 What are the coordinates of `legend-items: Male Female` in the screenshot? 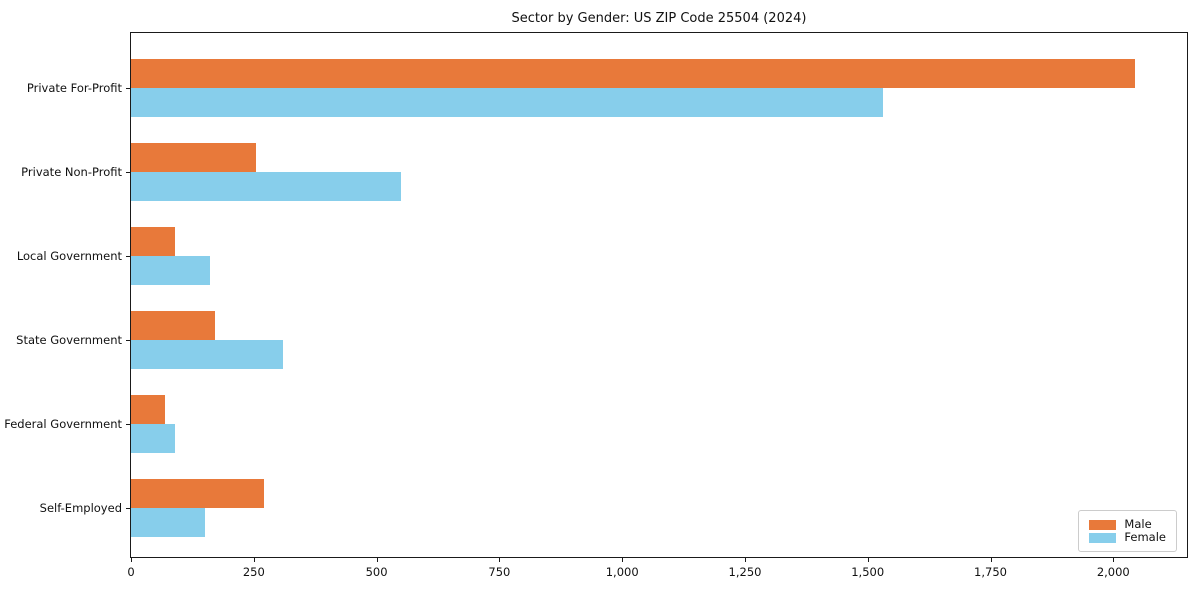 It's located at (1127, 531).